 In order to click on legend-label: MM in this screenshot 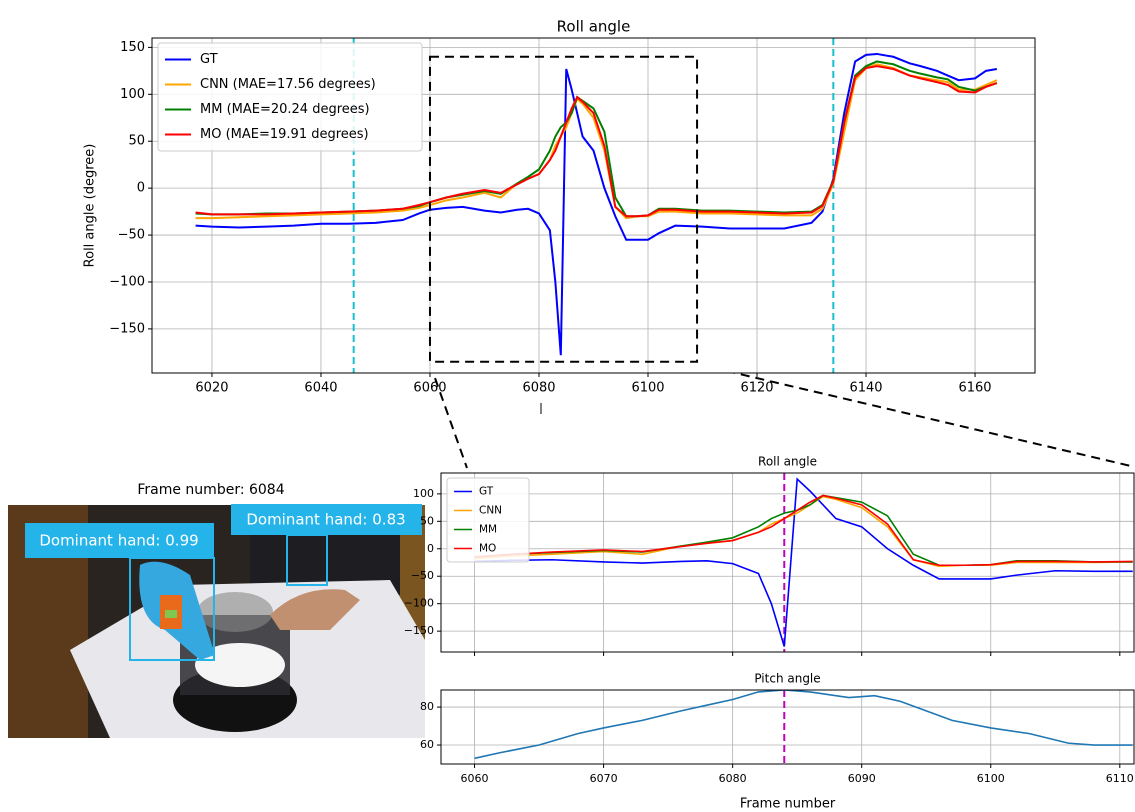, I will do `click(488, 530)`.